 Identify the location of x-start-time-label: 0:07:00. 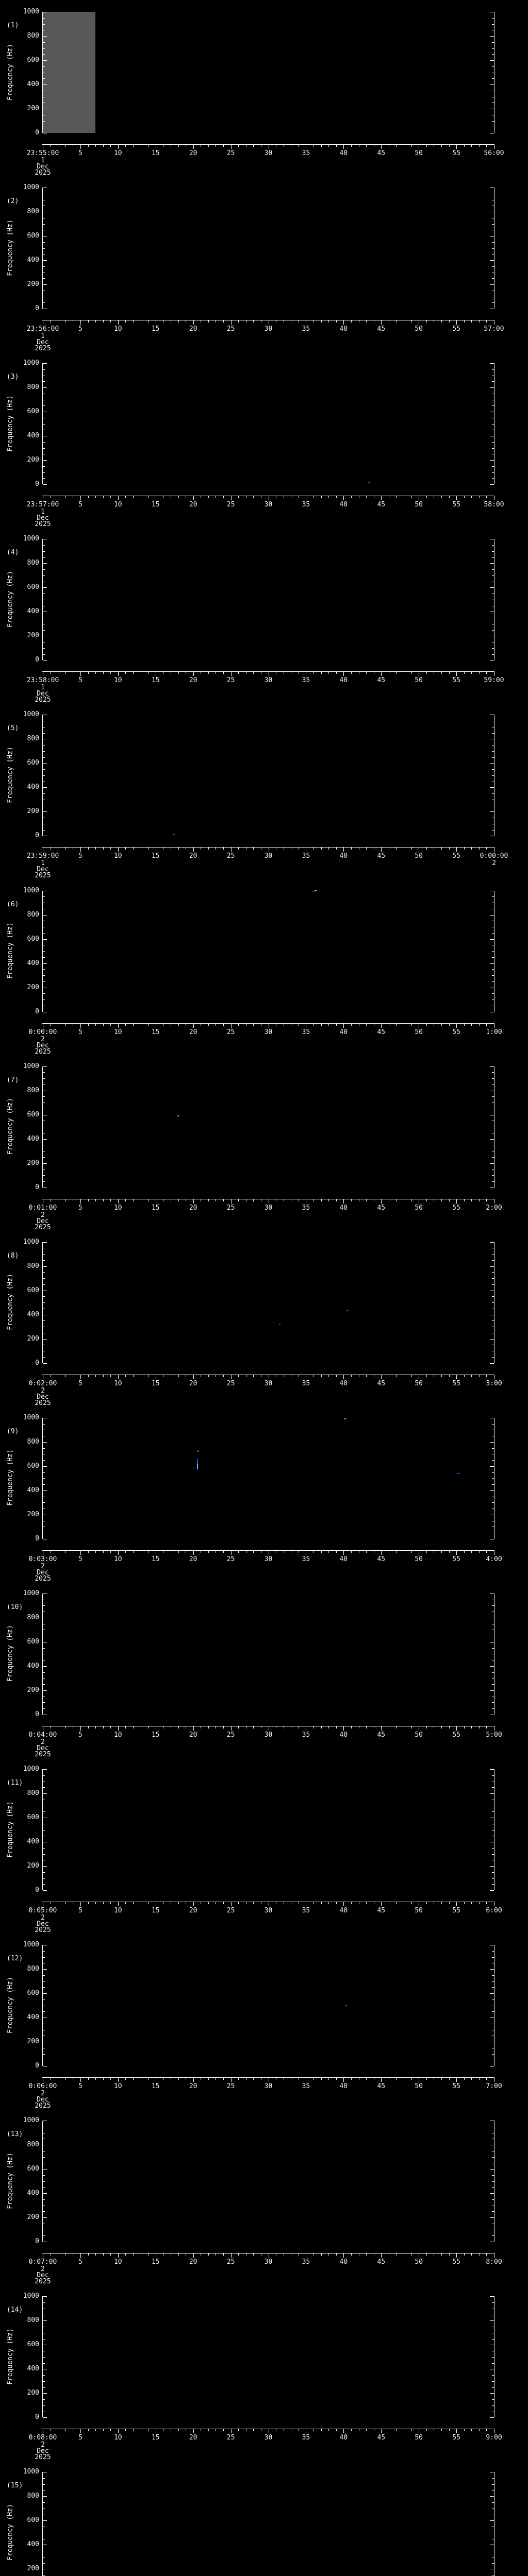
(42, 2262).